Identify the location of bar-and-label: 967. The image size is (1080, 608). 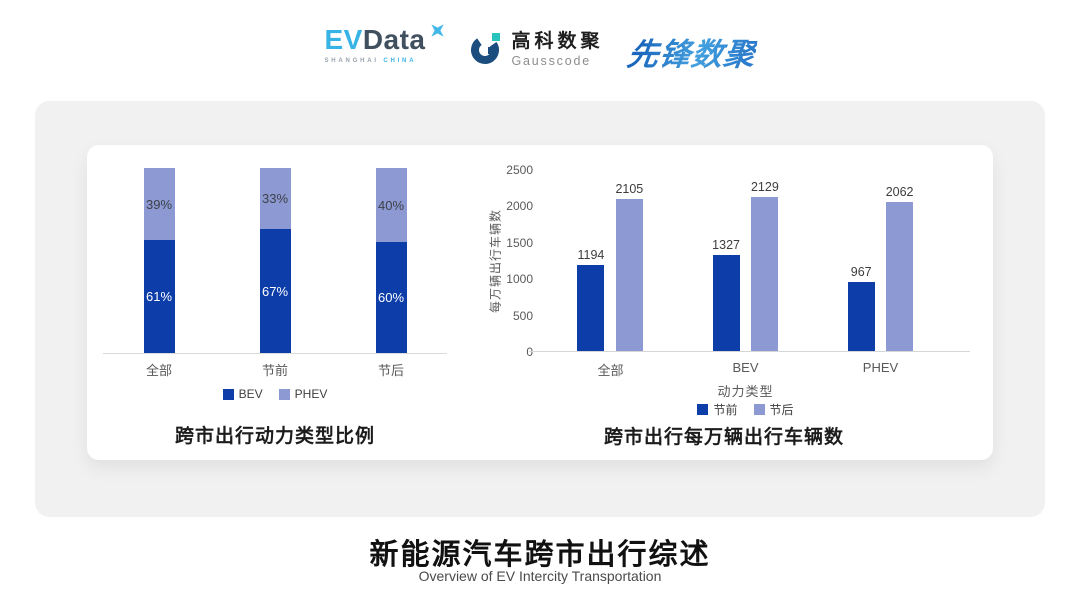
(861, 261).